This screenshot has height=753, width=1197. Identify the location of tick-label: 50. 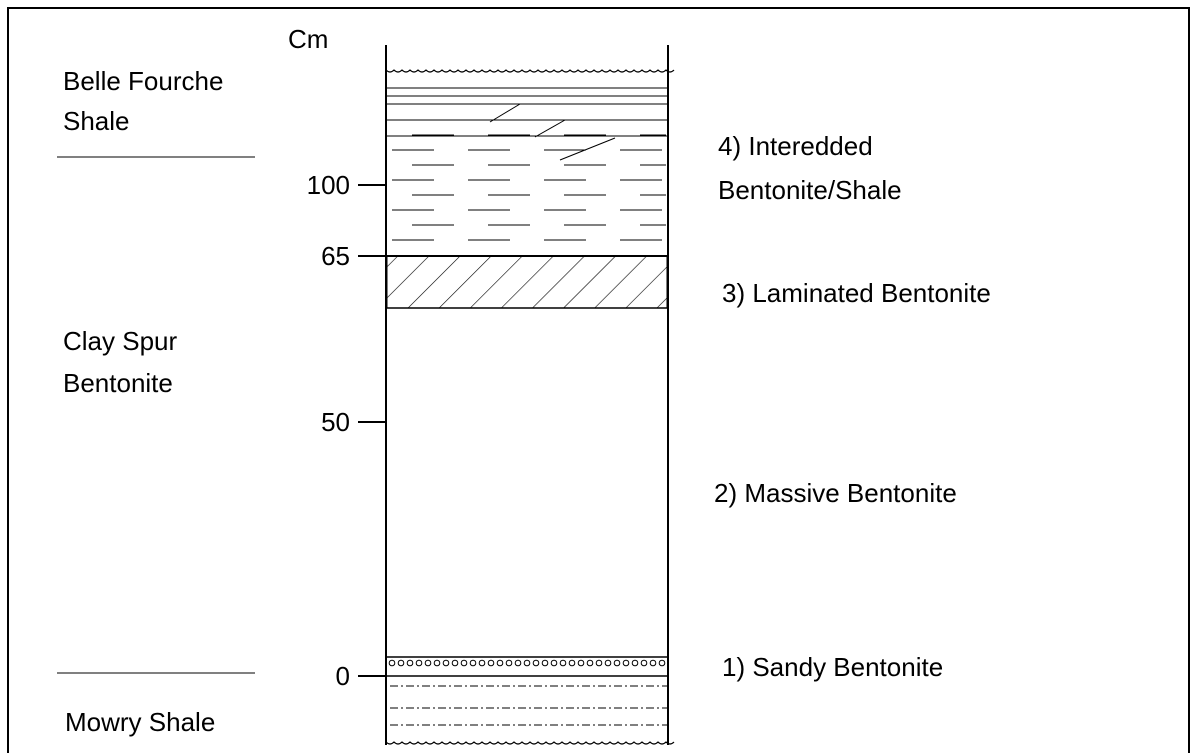
(335, 422).